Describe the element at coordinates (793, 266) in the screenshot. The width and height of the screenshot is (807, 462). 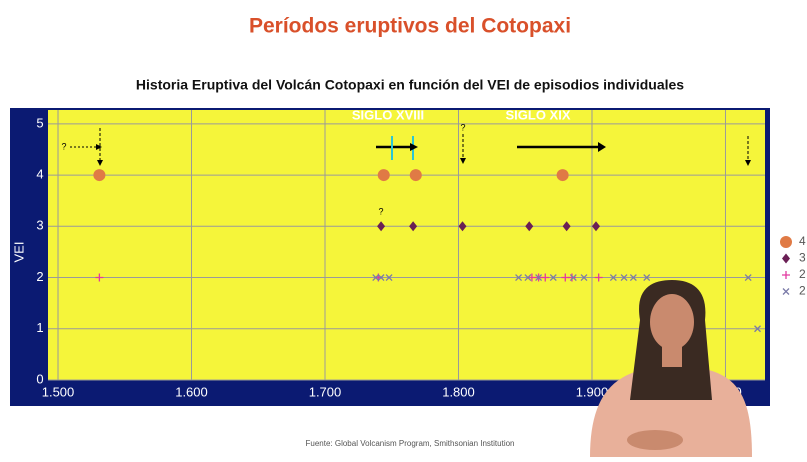
I see `legend: 4 3 2 2` at that location.